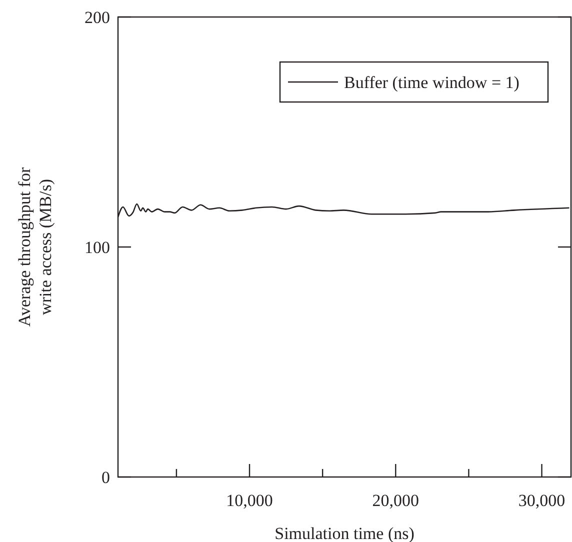 Image resolution: width=572 pixels, height=542 pixels. I want to click on x-tick-label: 30,000, so click(542, 500).